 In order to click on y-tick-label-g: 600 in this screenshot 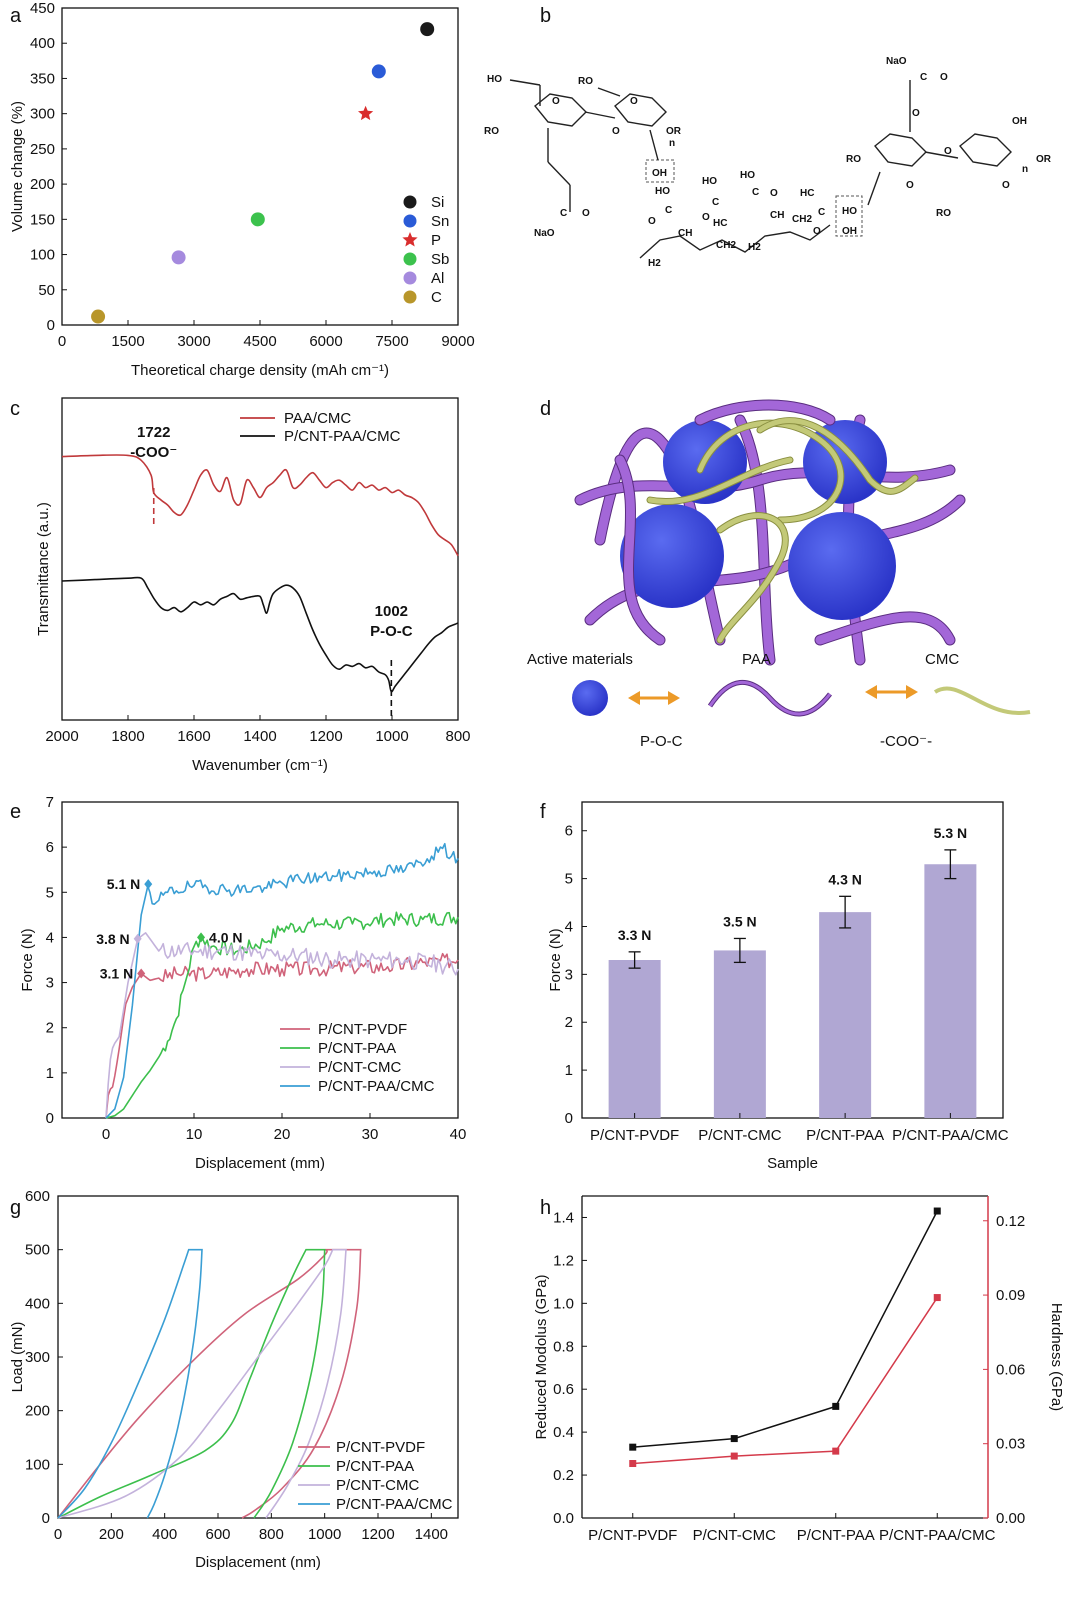, I will do `click(37, 1196)`.